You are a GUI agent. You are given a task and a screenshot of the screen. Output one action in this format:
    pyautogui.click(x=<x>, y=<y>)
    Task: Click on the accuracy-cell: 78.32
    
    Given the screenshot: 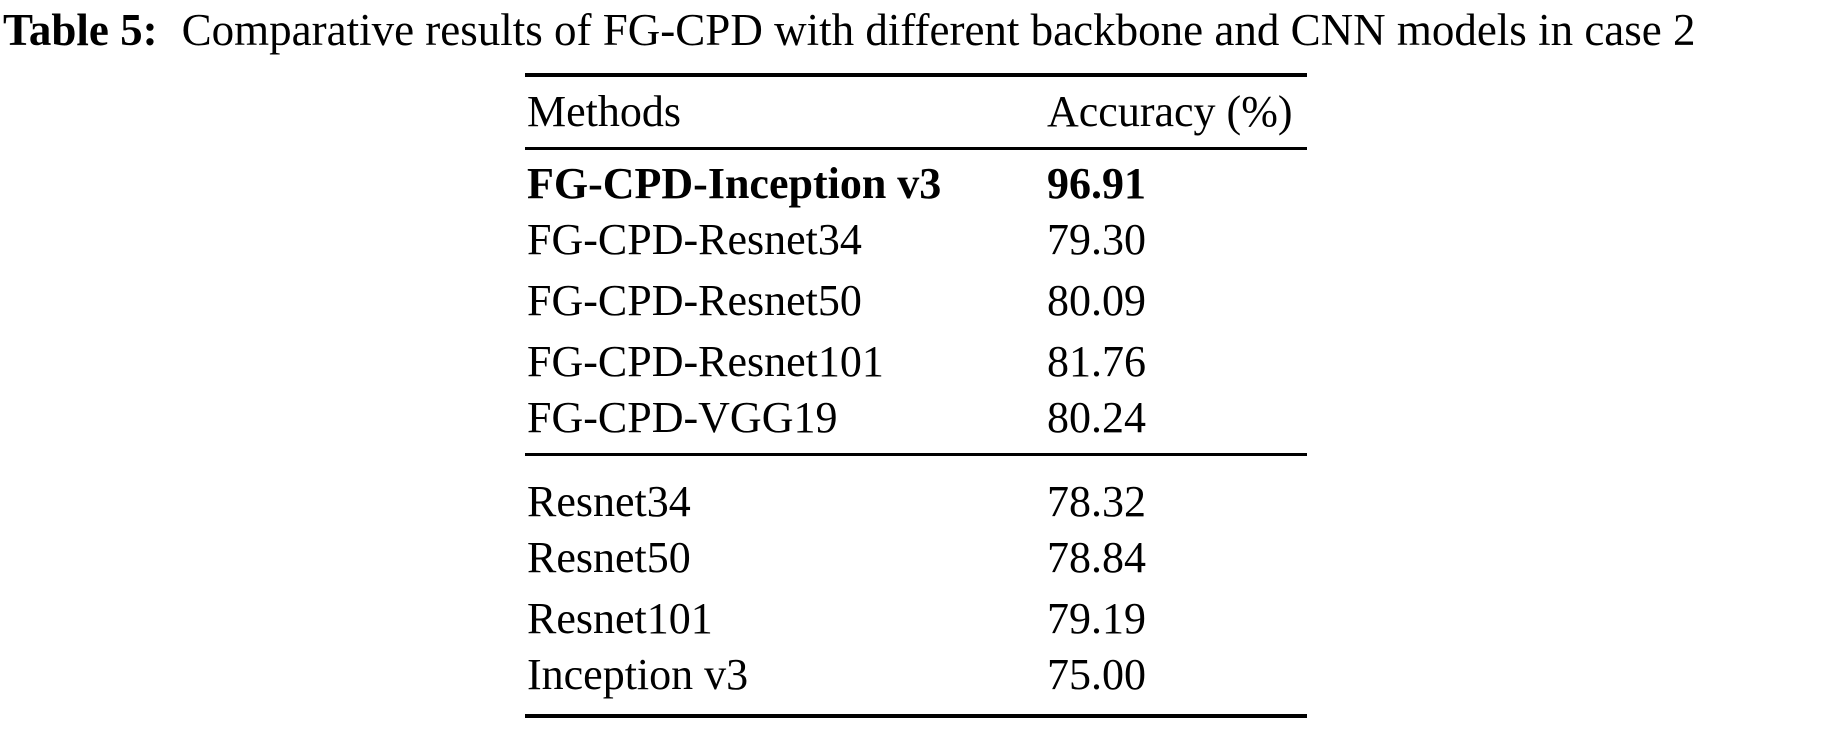 What is the action you would take?
    pyautogui.click(x=1096, y=501)
    